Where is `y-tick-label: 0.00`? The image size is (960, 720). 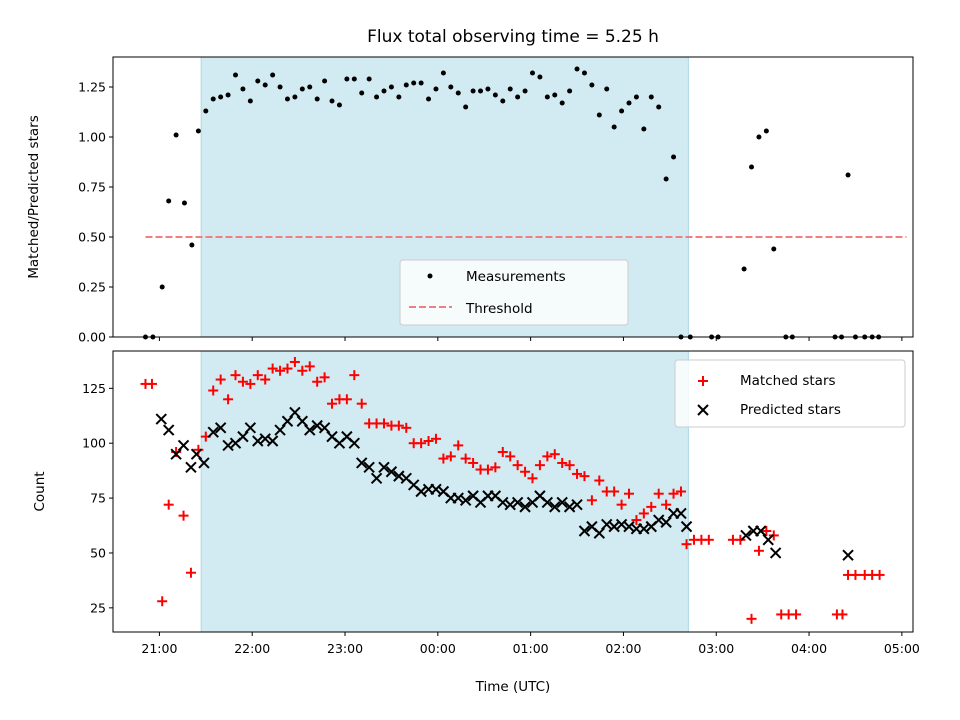 y-tick-label: 0.00 is located at coordinates (92, 337).